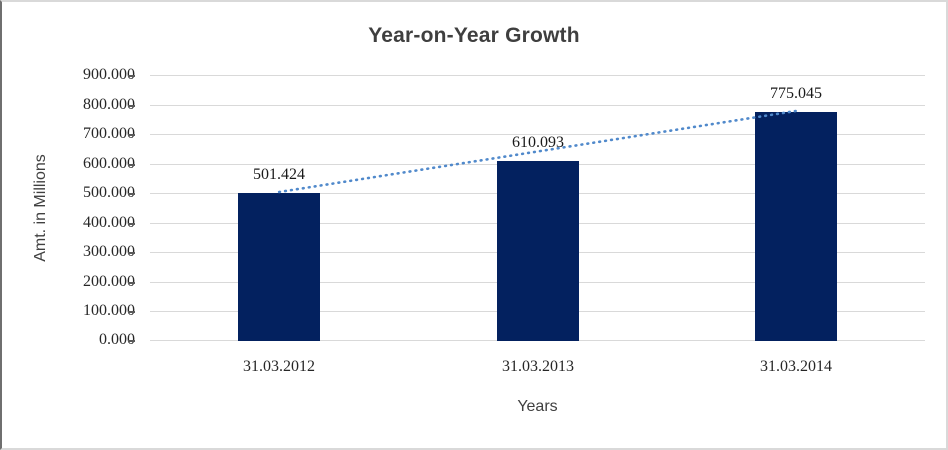  What do you see at coordinates (279, 174) in the screenshot?
I see `bar-value-label: 501.424` at bounding box center [279, 174].